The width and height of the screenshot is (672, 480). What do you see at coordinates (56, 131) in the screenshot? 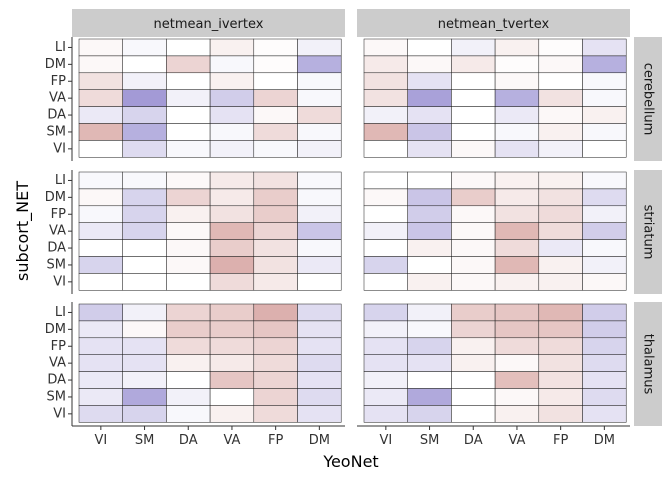
I see `y-tick-label: SM` at bounding box center [56, 131].